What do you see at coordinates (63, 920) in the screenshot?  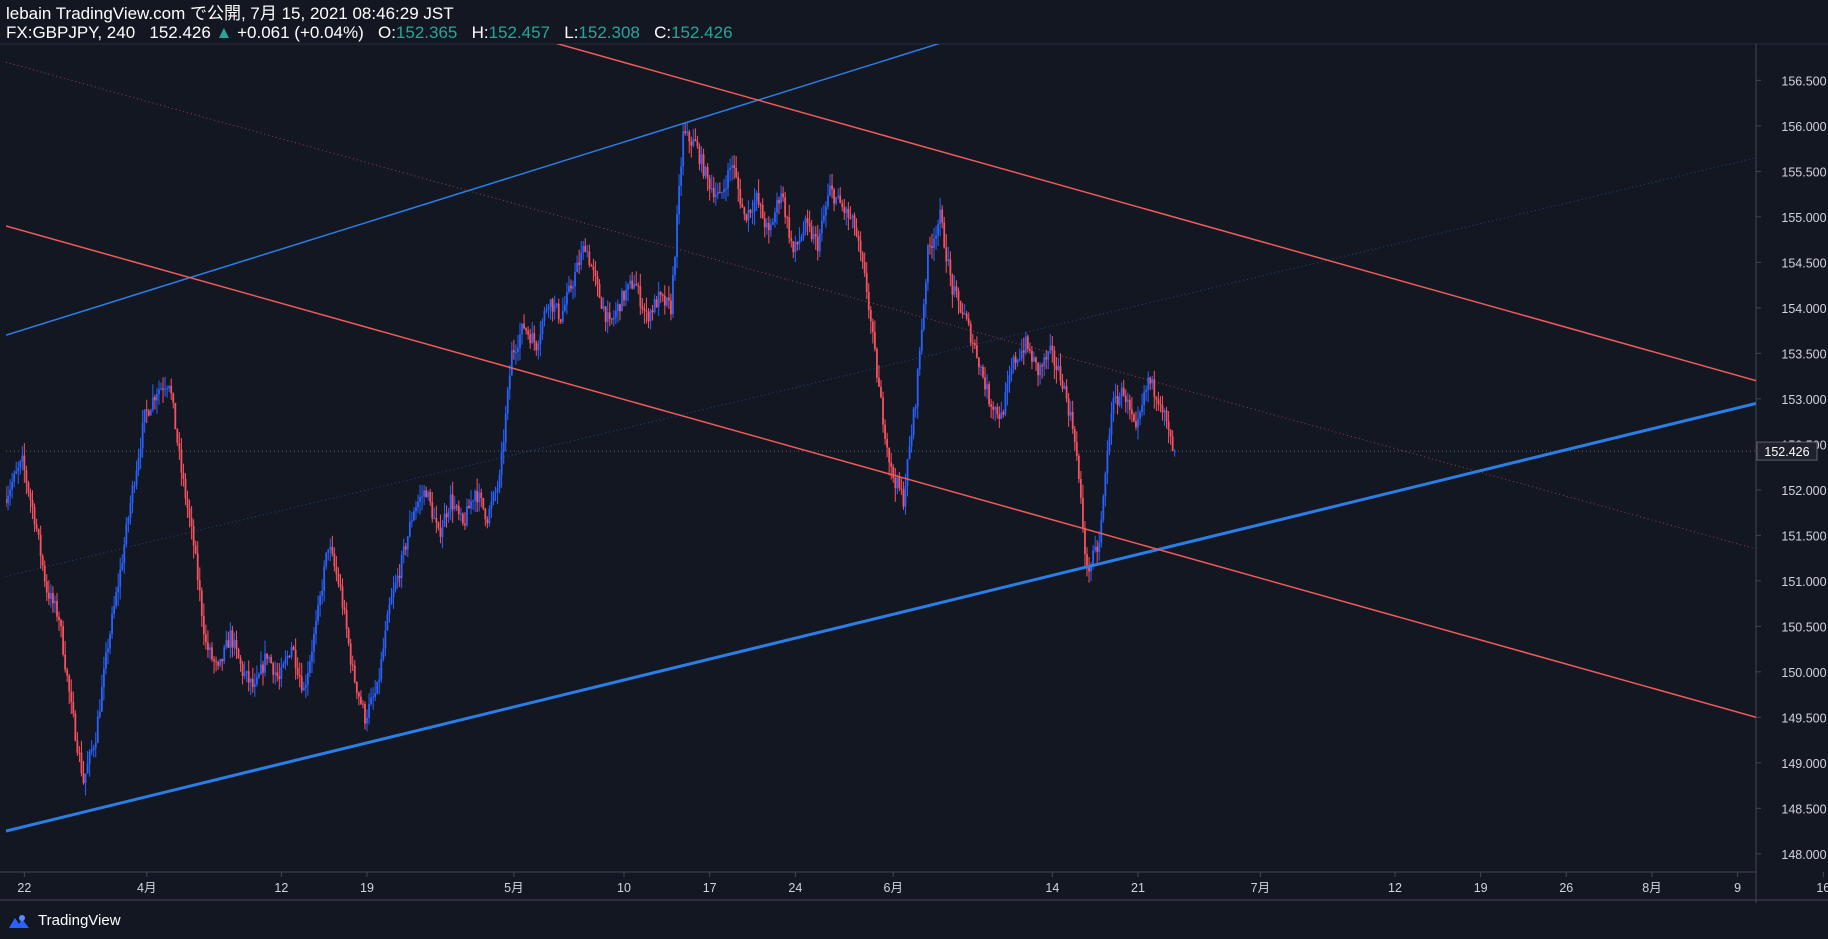 I see `tradingview-logo: TradingView` at bounding box center [63, 920].